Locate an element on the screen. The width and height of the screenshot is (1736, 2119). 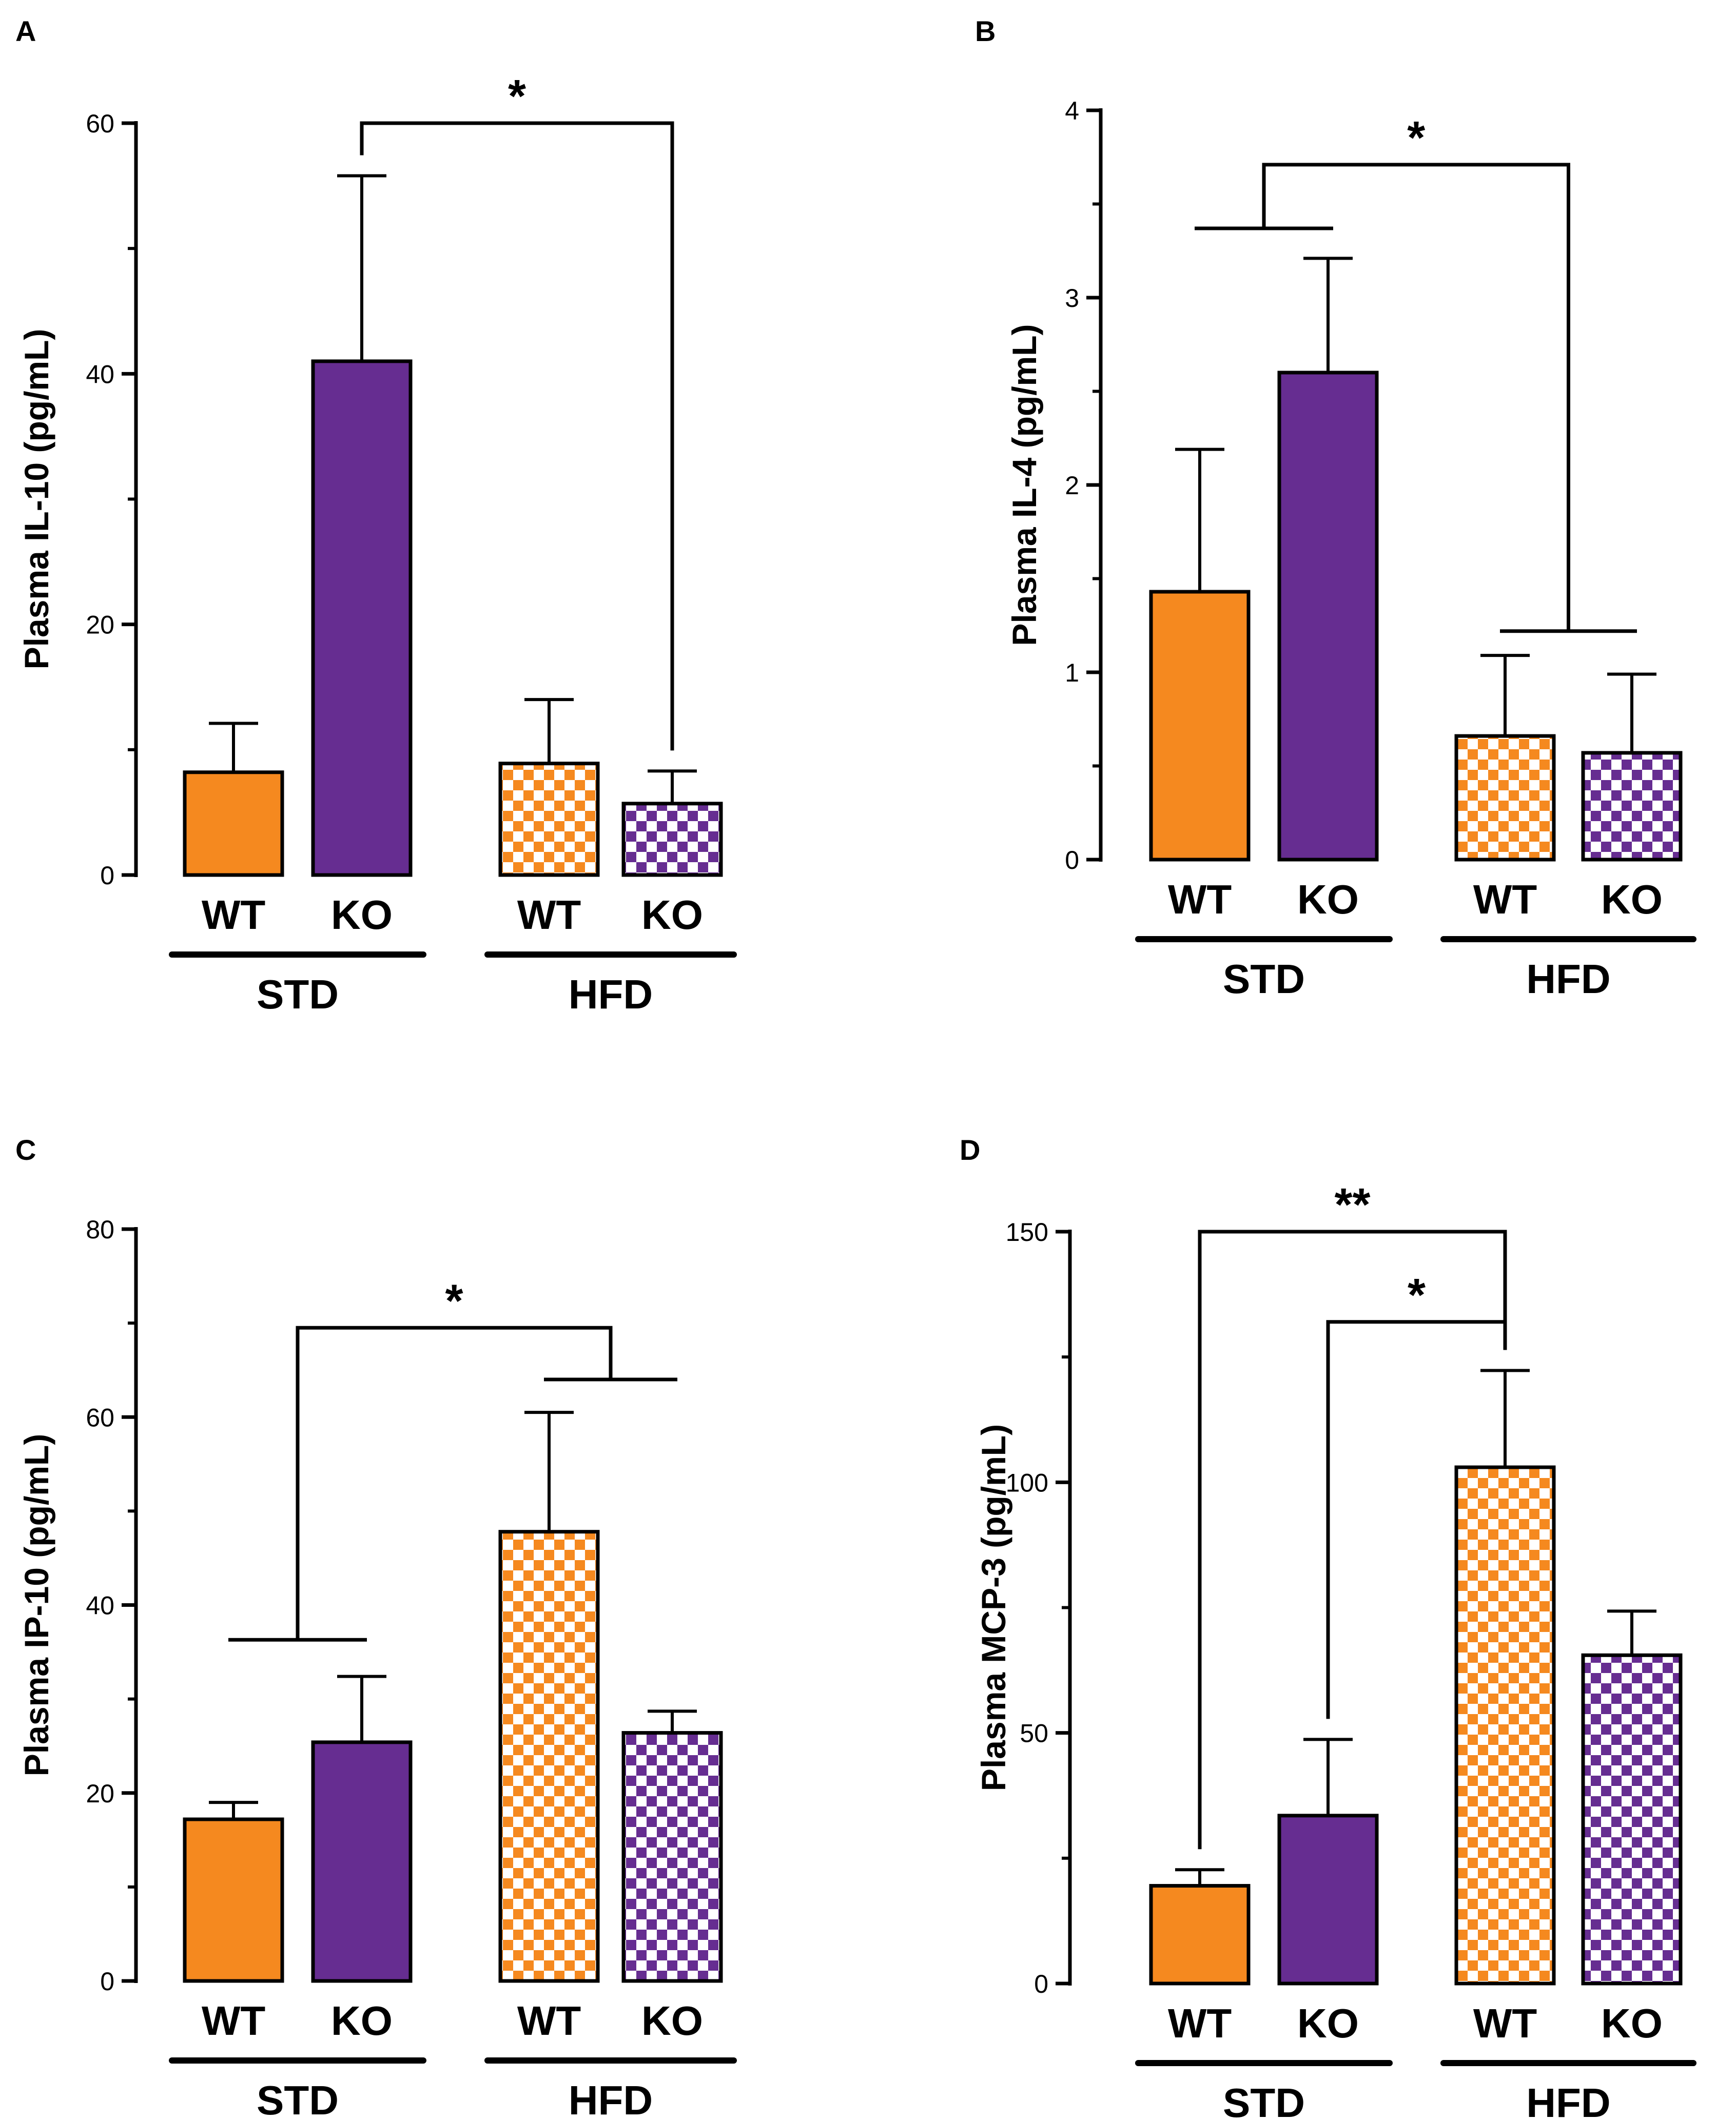
panel-letter: C is located at coordinates (25, 1150).